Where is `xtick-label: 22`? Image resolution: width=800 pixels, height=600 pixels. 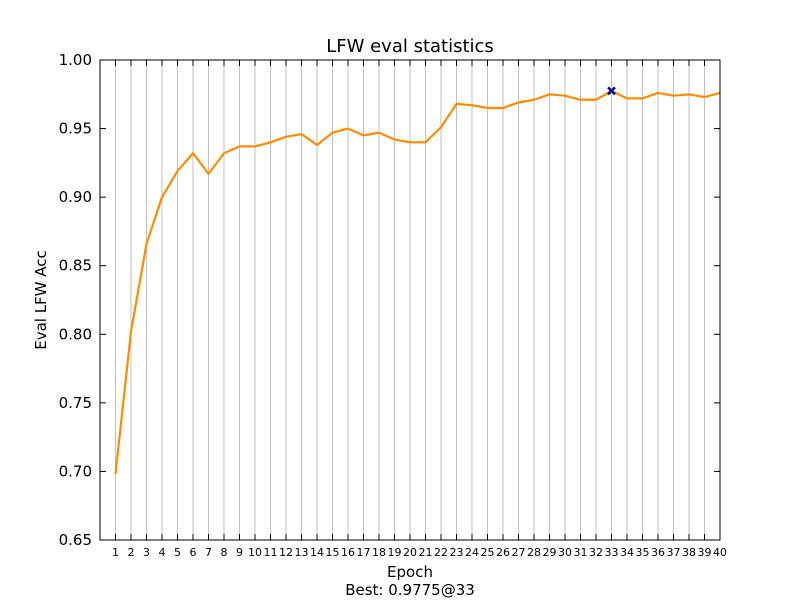 xtick-label: 22 is located at coordinates (441, 552).